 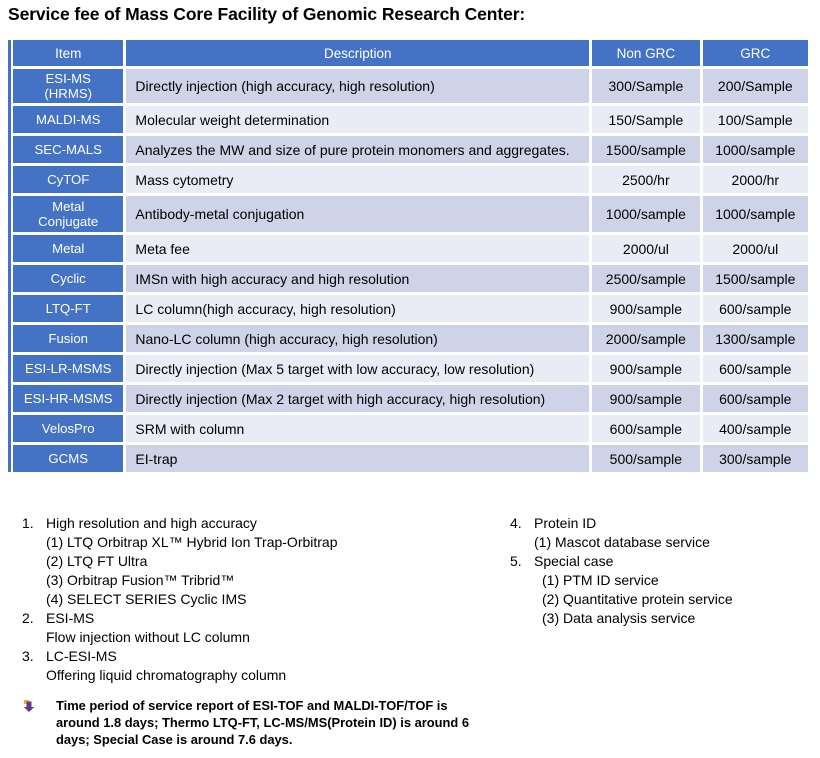 What do you see at coordinates (755, 278) in the screenshot?
I see `grc-cell: 1500/sample` at bounding box center [755, 278].